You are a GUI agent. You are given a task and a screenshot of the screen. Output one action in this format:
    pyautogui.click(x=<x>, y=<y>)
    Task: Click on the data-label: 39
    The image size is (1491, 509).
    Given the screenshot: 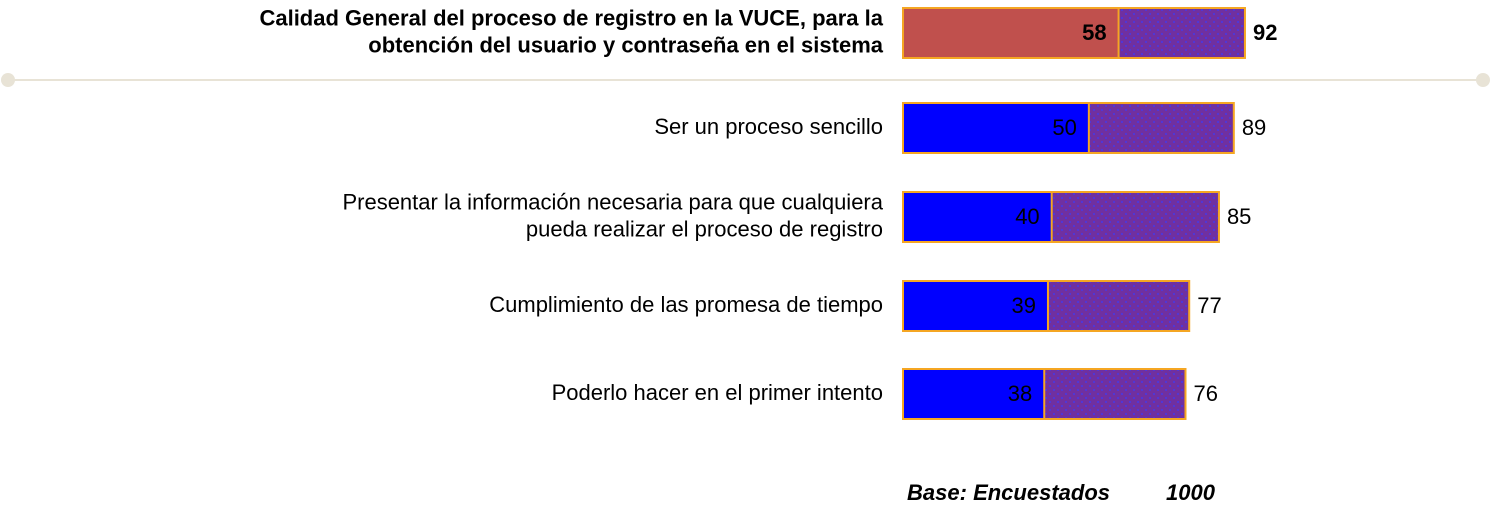 What is the action you would take?
    pyautogui.click(x=1023, y=305)
    